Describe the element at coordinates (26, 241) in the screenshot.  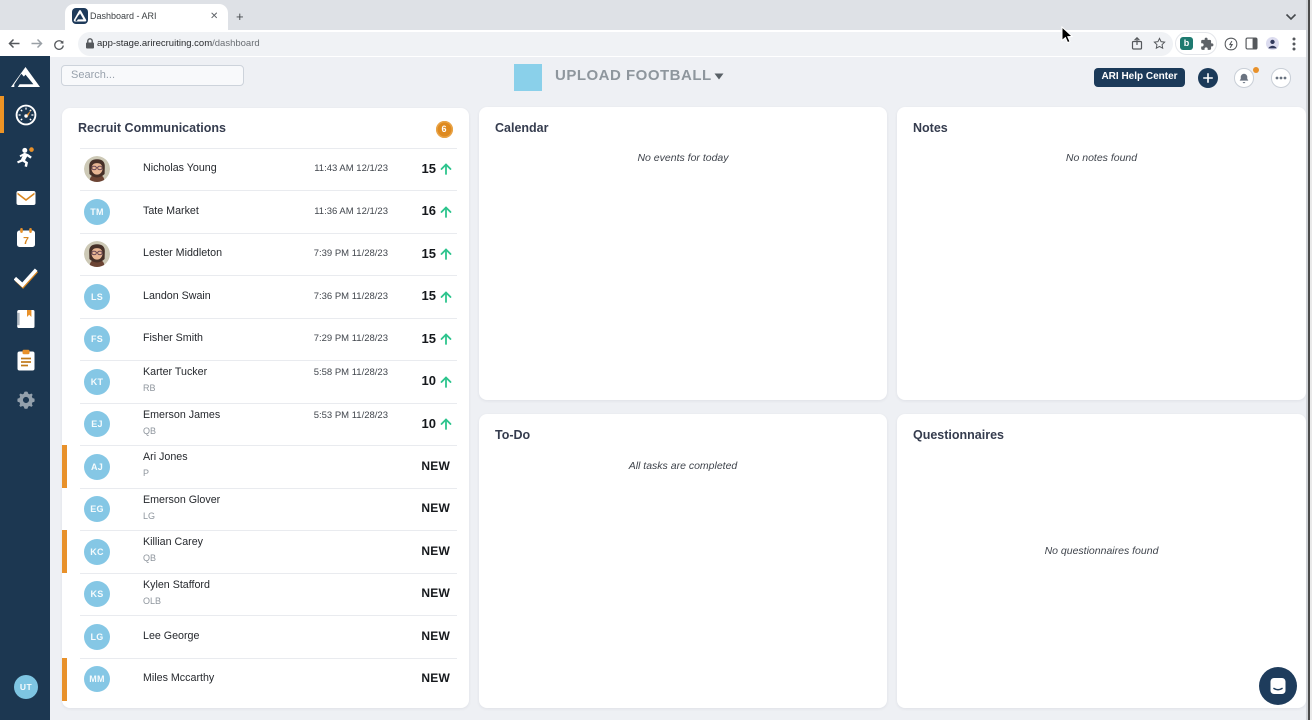
I see `svg-text: 7` at that location.